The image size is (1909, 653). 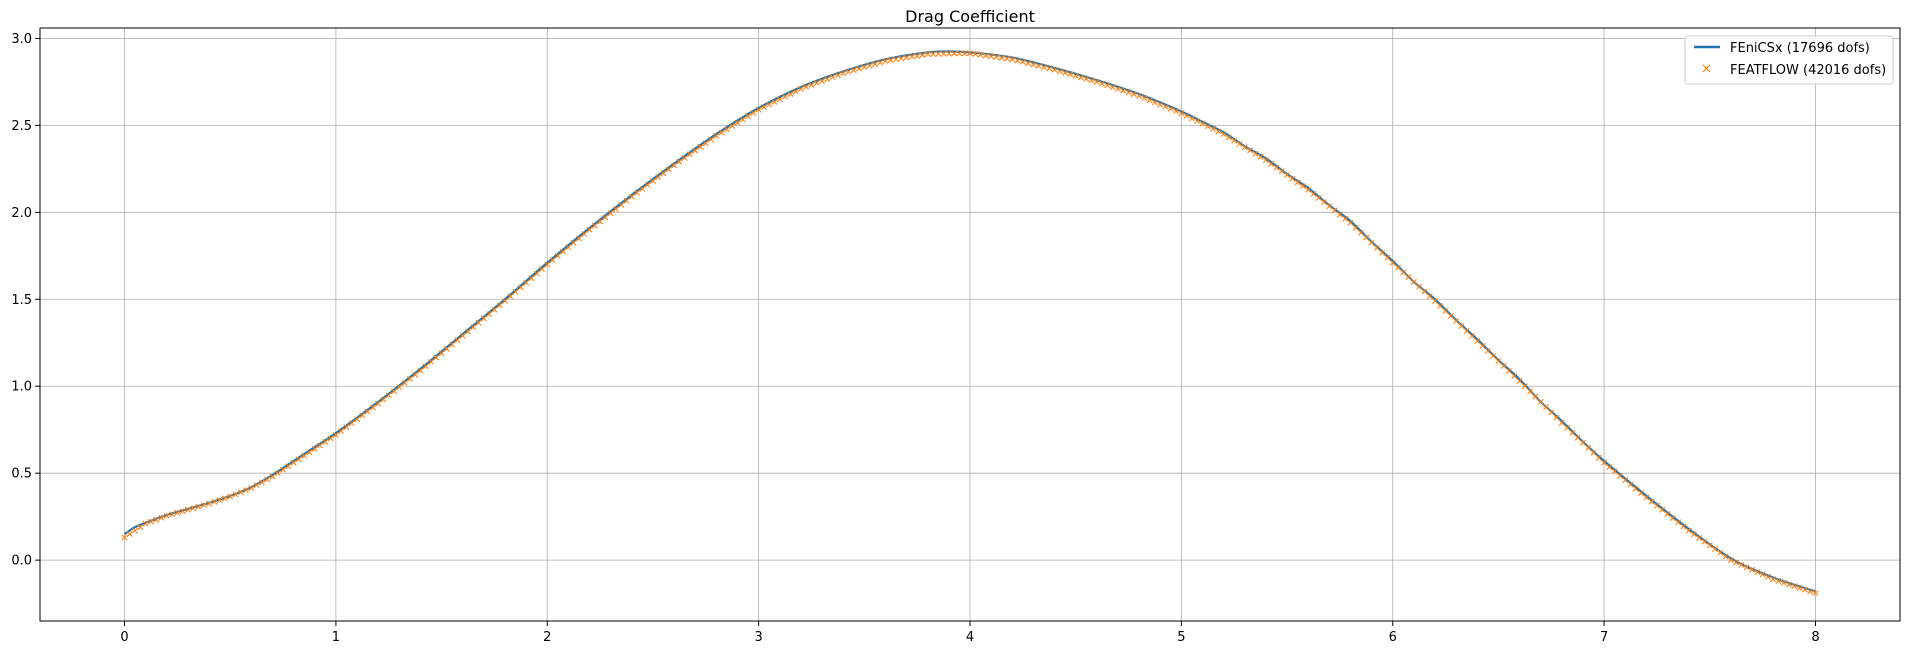 I want to click on y-tick-label: 0.5, so click(x=21, y=474).